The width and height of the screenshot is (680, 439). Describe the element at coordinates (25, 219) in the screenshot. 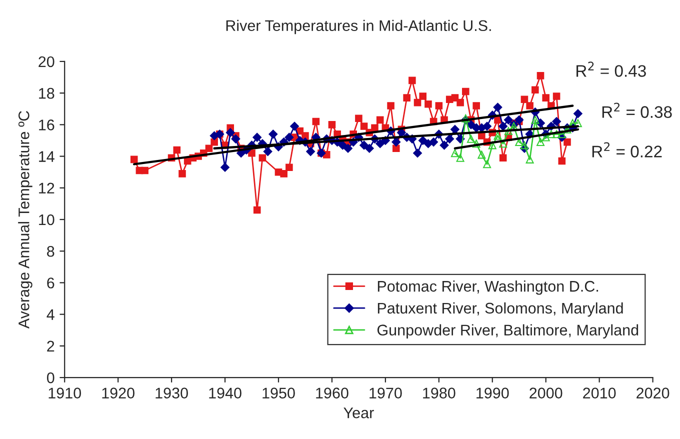

I see `y-axis-title: Average Annual Temperature ºC` at that location.